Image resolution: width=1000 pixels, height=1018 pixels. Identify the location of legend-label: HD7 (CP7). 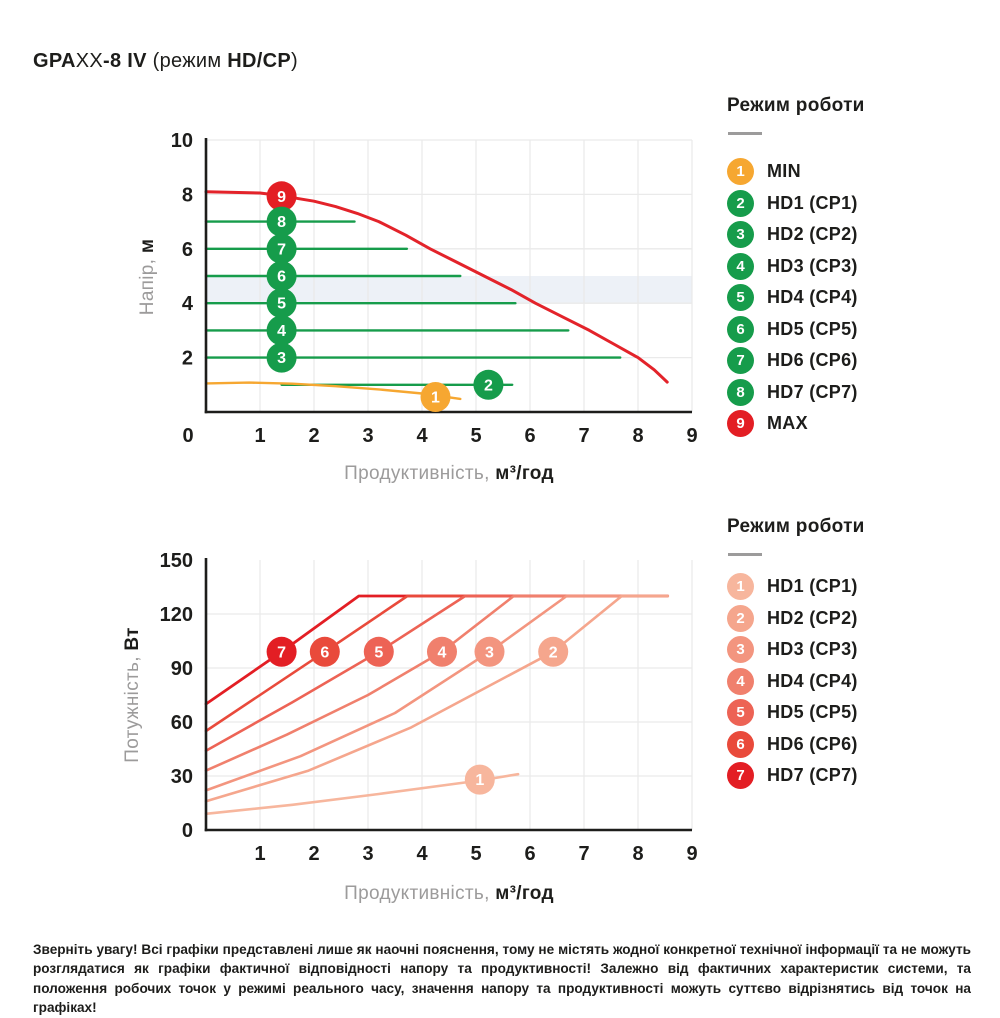
(812, 775).